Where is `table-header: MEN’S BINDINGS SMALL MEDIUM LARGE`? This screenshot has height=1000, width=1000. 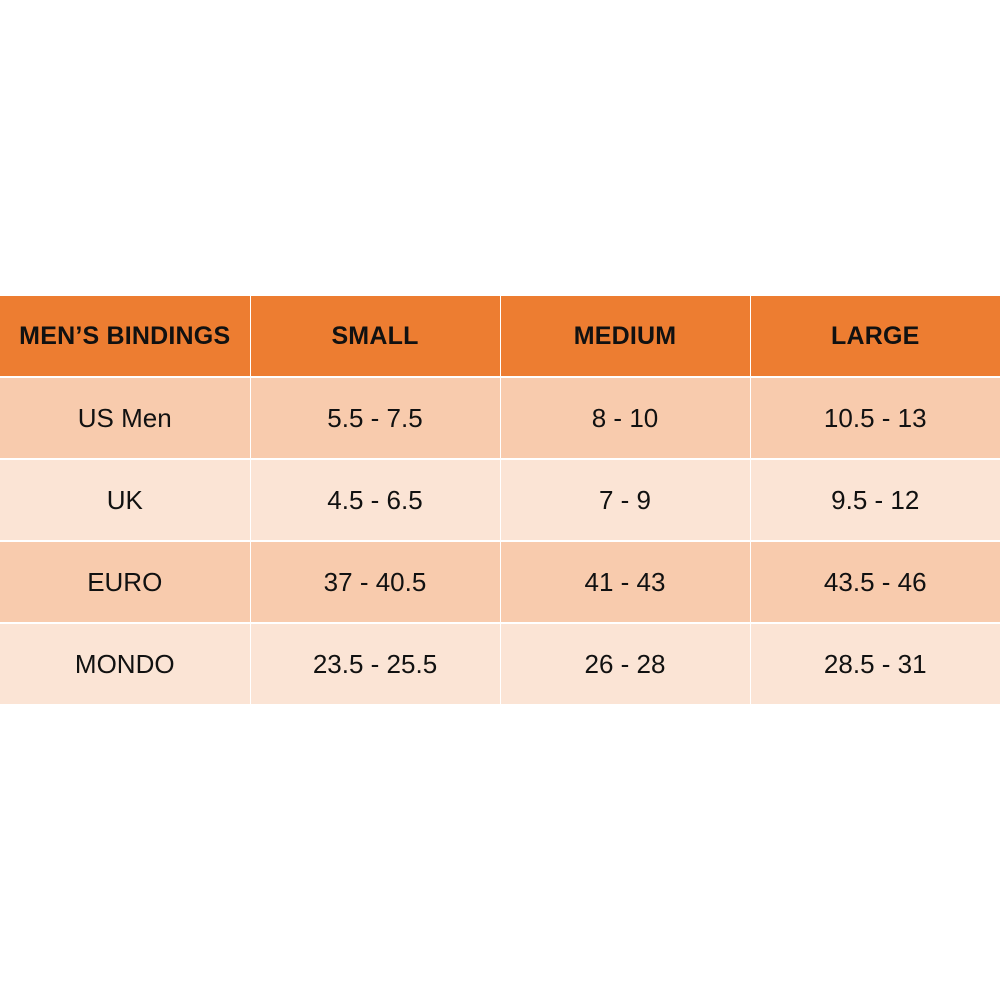 table-header: MEN’S BINDINGS SMALL MEDIUM LARGE is located at coordinates (500, 337).